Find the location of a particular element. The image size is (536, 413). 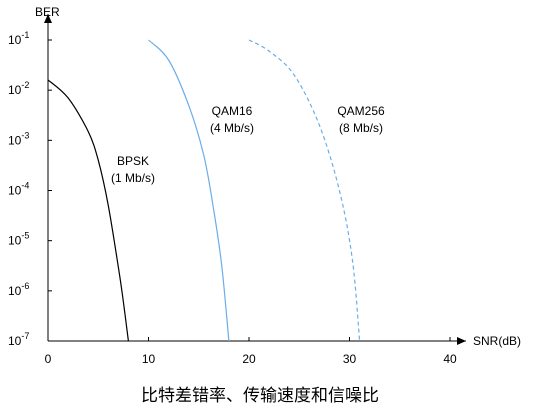

y-axis-label: BER is located at coordinates (47, 12).